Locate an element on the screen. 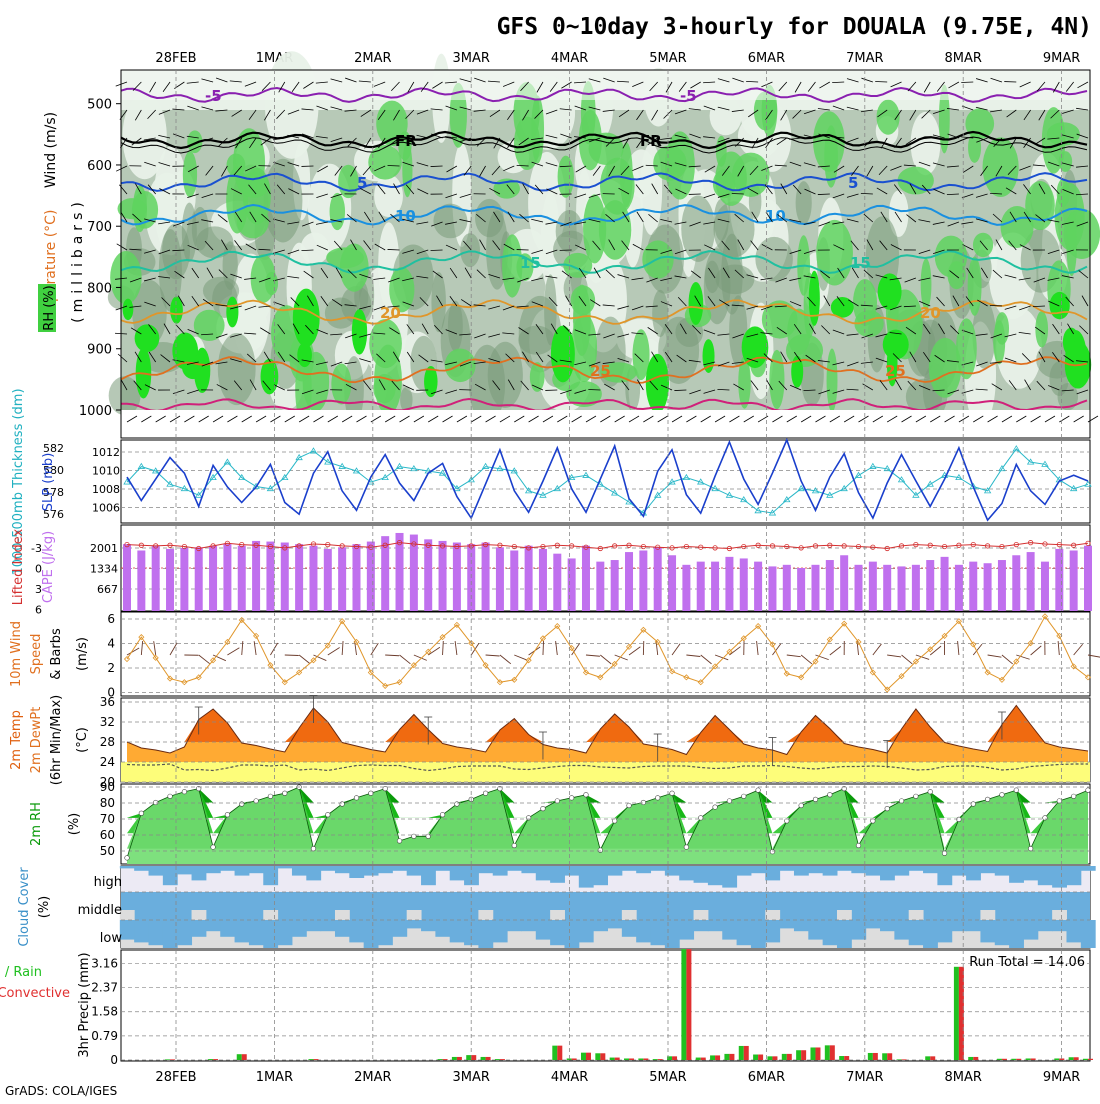  precip-frame is located at coordinates (605, 1005).